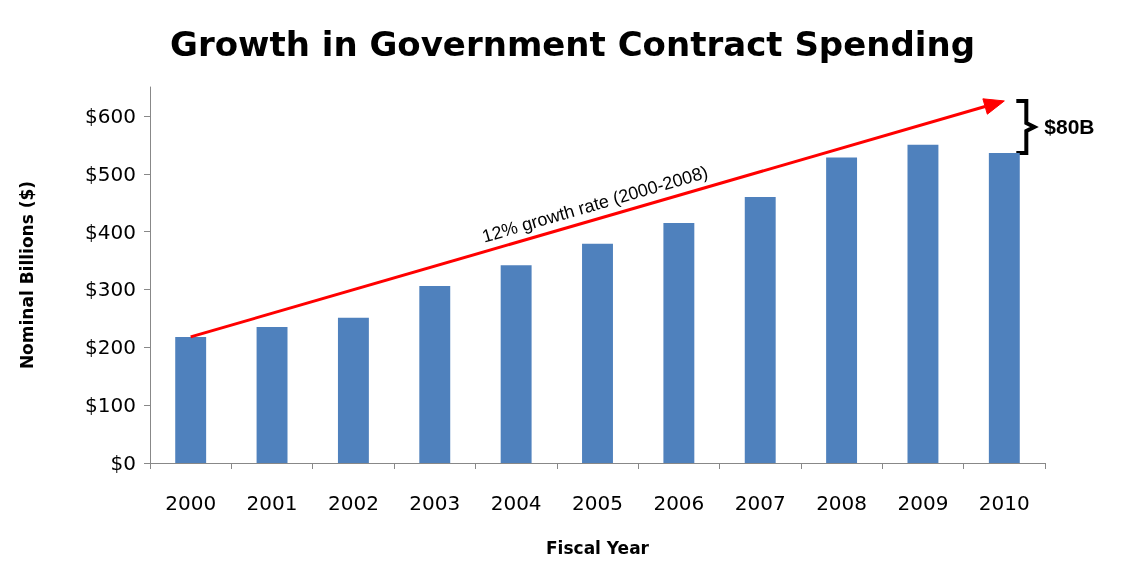 The height and width of the screenshot is (564, 1145). Describe the element at coordinates (26, 275) in the screenshot. I see `y-axis-title: Nominal Billions ($)` at that location.